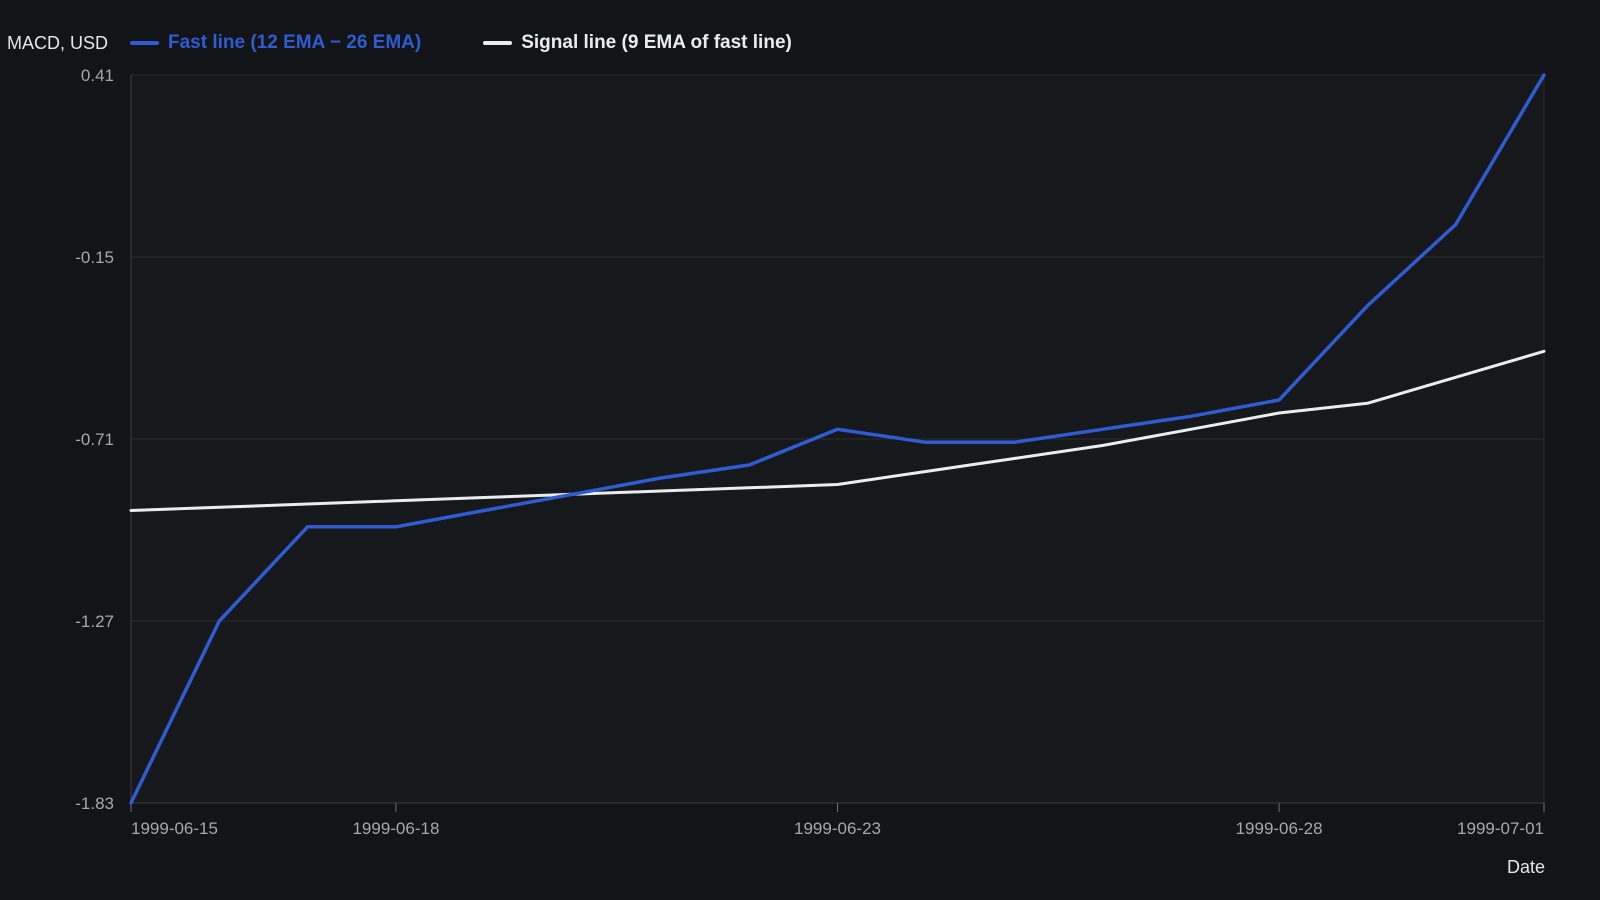 This screenshot has width=1600, height=900. What do you see at coordinates (498, 43) in the screenshot?
I see `legend-swatch-signal-line` at bounding box center [498, 43].